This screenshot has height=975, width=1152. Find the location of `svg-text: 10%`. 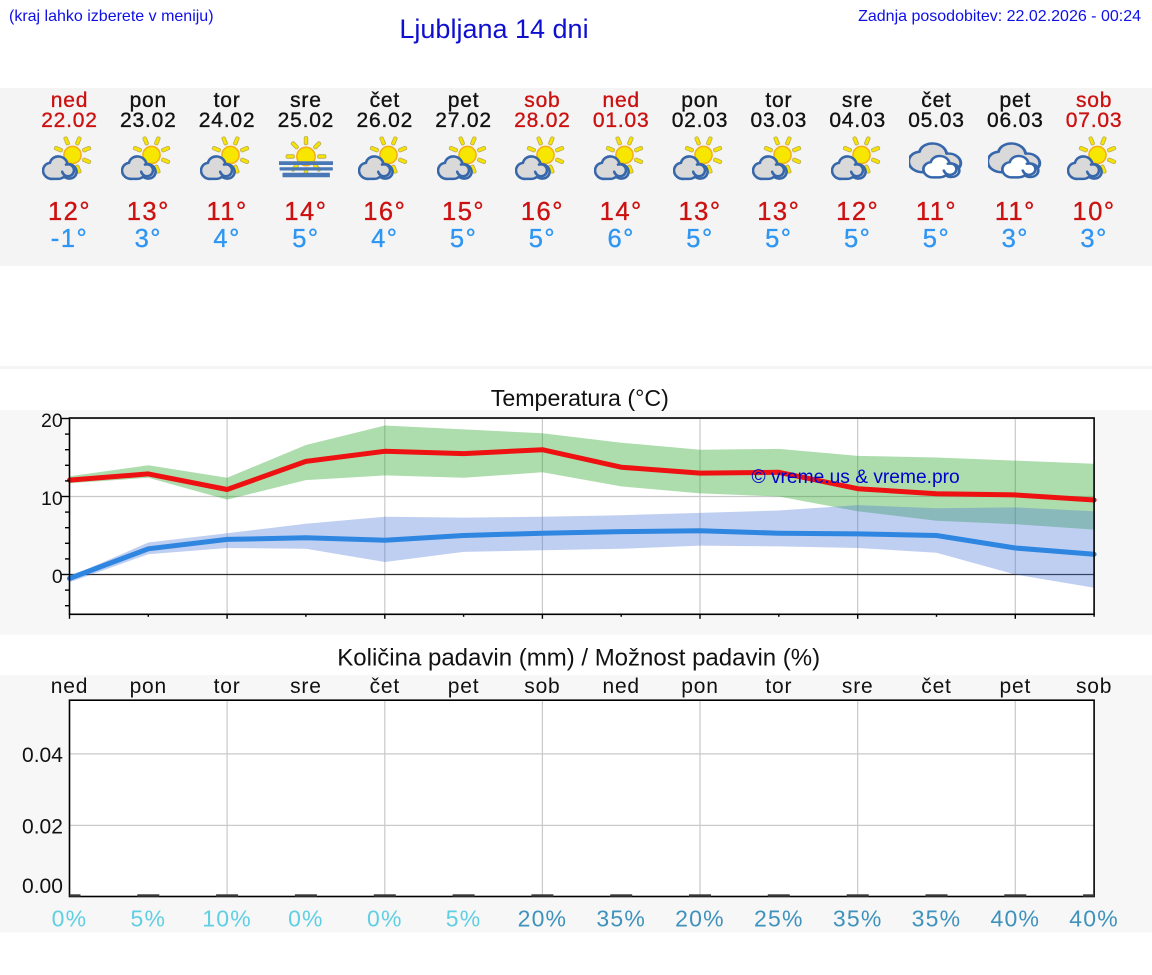

svg-text: 10% is located at coordinates (227, 919).